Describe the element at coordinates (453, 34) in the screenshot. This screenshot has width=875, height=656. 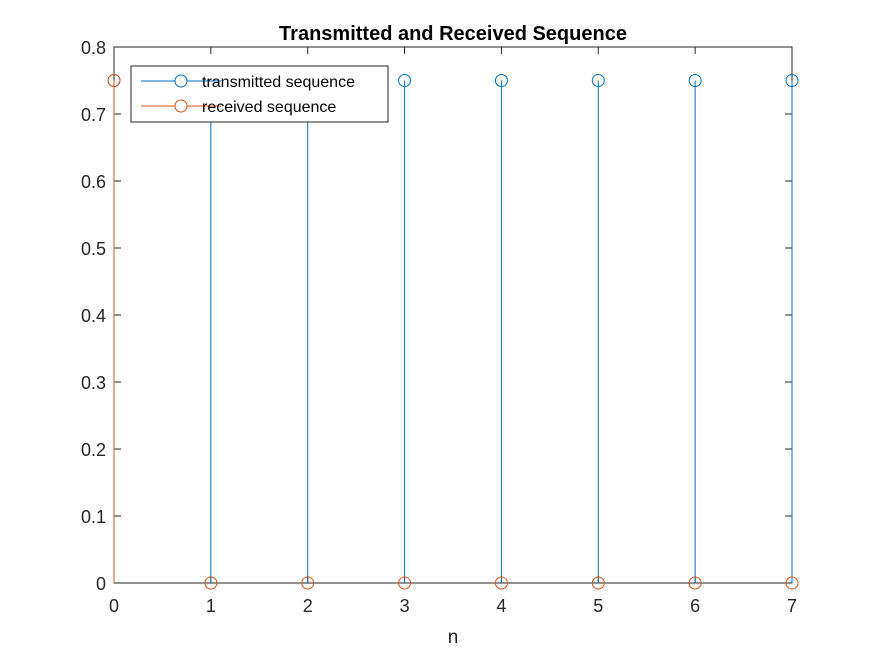
I see `chart-title: Transmitted and Received Sequence` at that location.